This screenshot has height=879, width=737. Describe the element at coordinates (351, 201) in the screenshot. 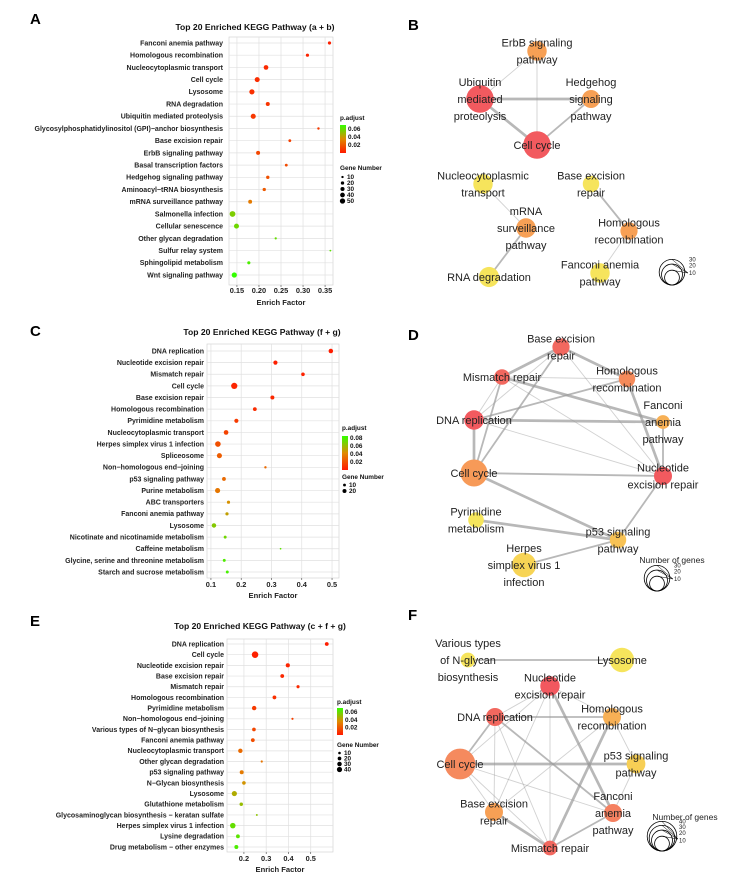

I see `size-legend-label: 50` at that location.